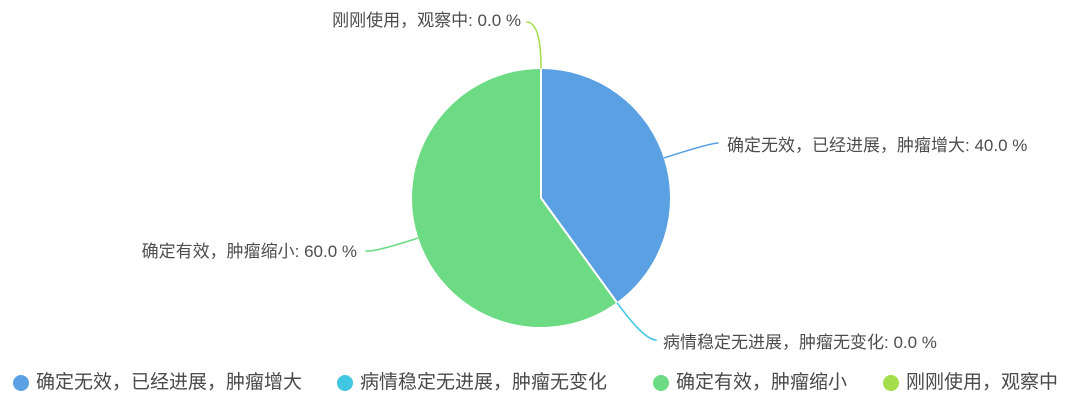 Image resolution: width=1092 pixels, height=404 pixels. What do you see at coordinates (891, 383) in the screenshot?
I see `legend-swatch-yellowgreen` at bounding box center [891, 383].